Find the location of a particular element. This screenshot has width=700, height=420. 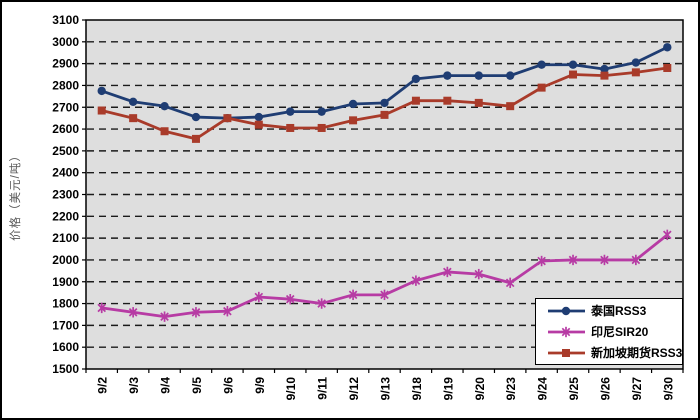

svg-text: 9/6 is located at coordinates (228, 385).